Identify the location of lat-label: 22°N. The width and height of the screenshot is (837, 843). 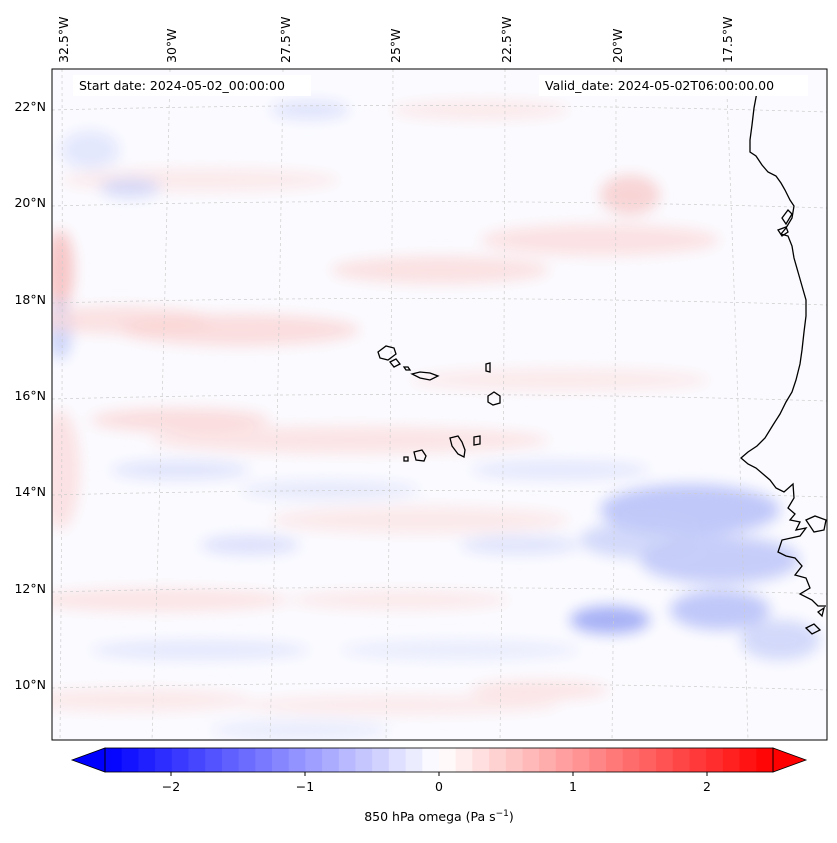
(30, 106).